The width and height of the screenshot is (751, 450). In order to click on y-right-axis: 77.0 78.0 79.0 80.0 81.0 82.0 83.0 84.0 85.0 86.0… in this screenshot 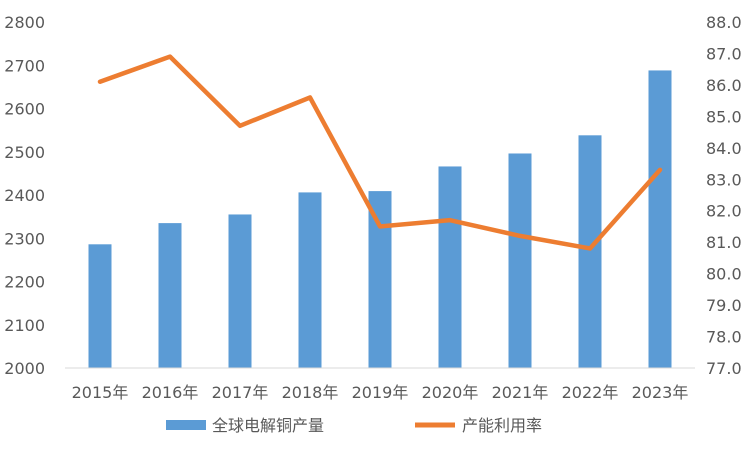, I will do `click(724, 195)`.